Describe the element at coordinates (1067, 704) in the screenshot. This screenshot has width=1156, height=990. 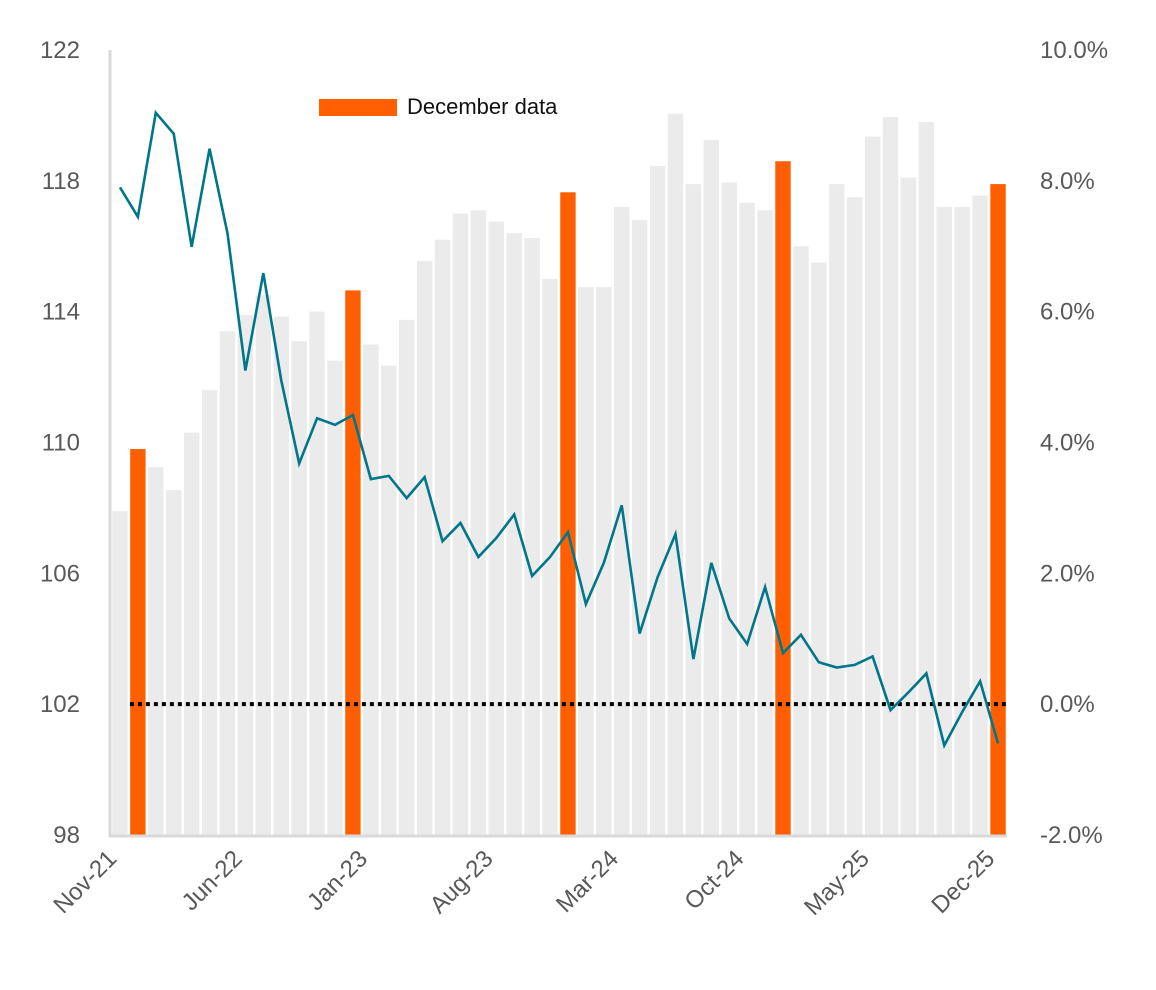
I see `right-tick-label: 0.0%` at that location.